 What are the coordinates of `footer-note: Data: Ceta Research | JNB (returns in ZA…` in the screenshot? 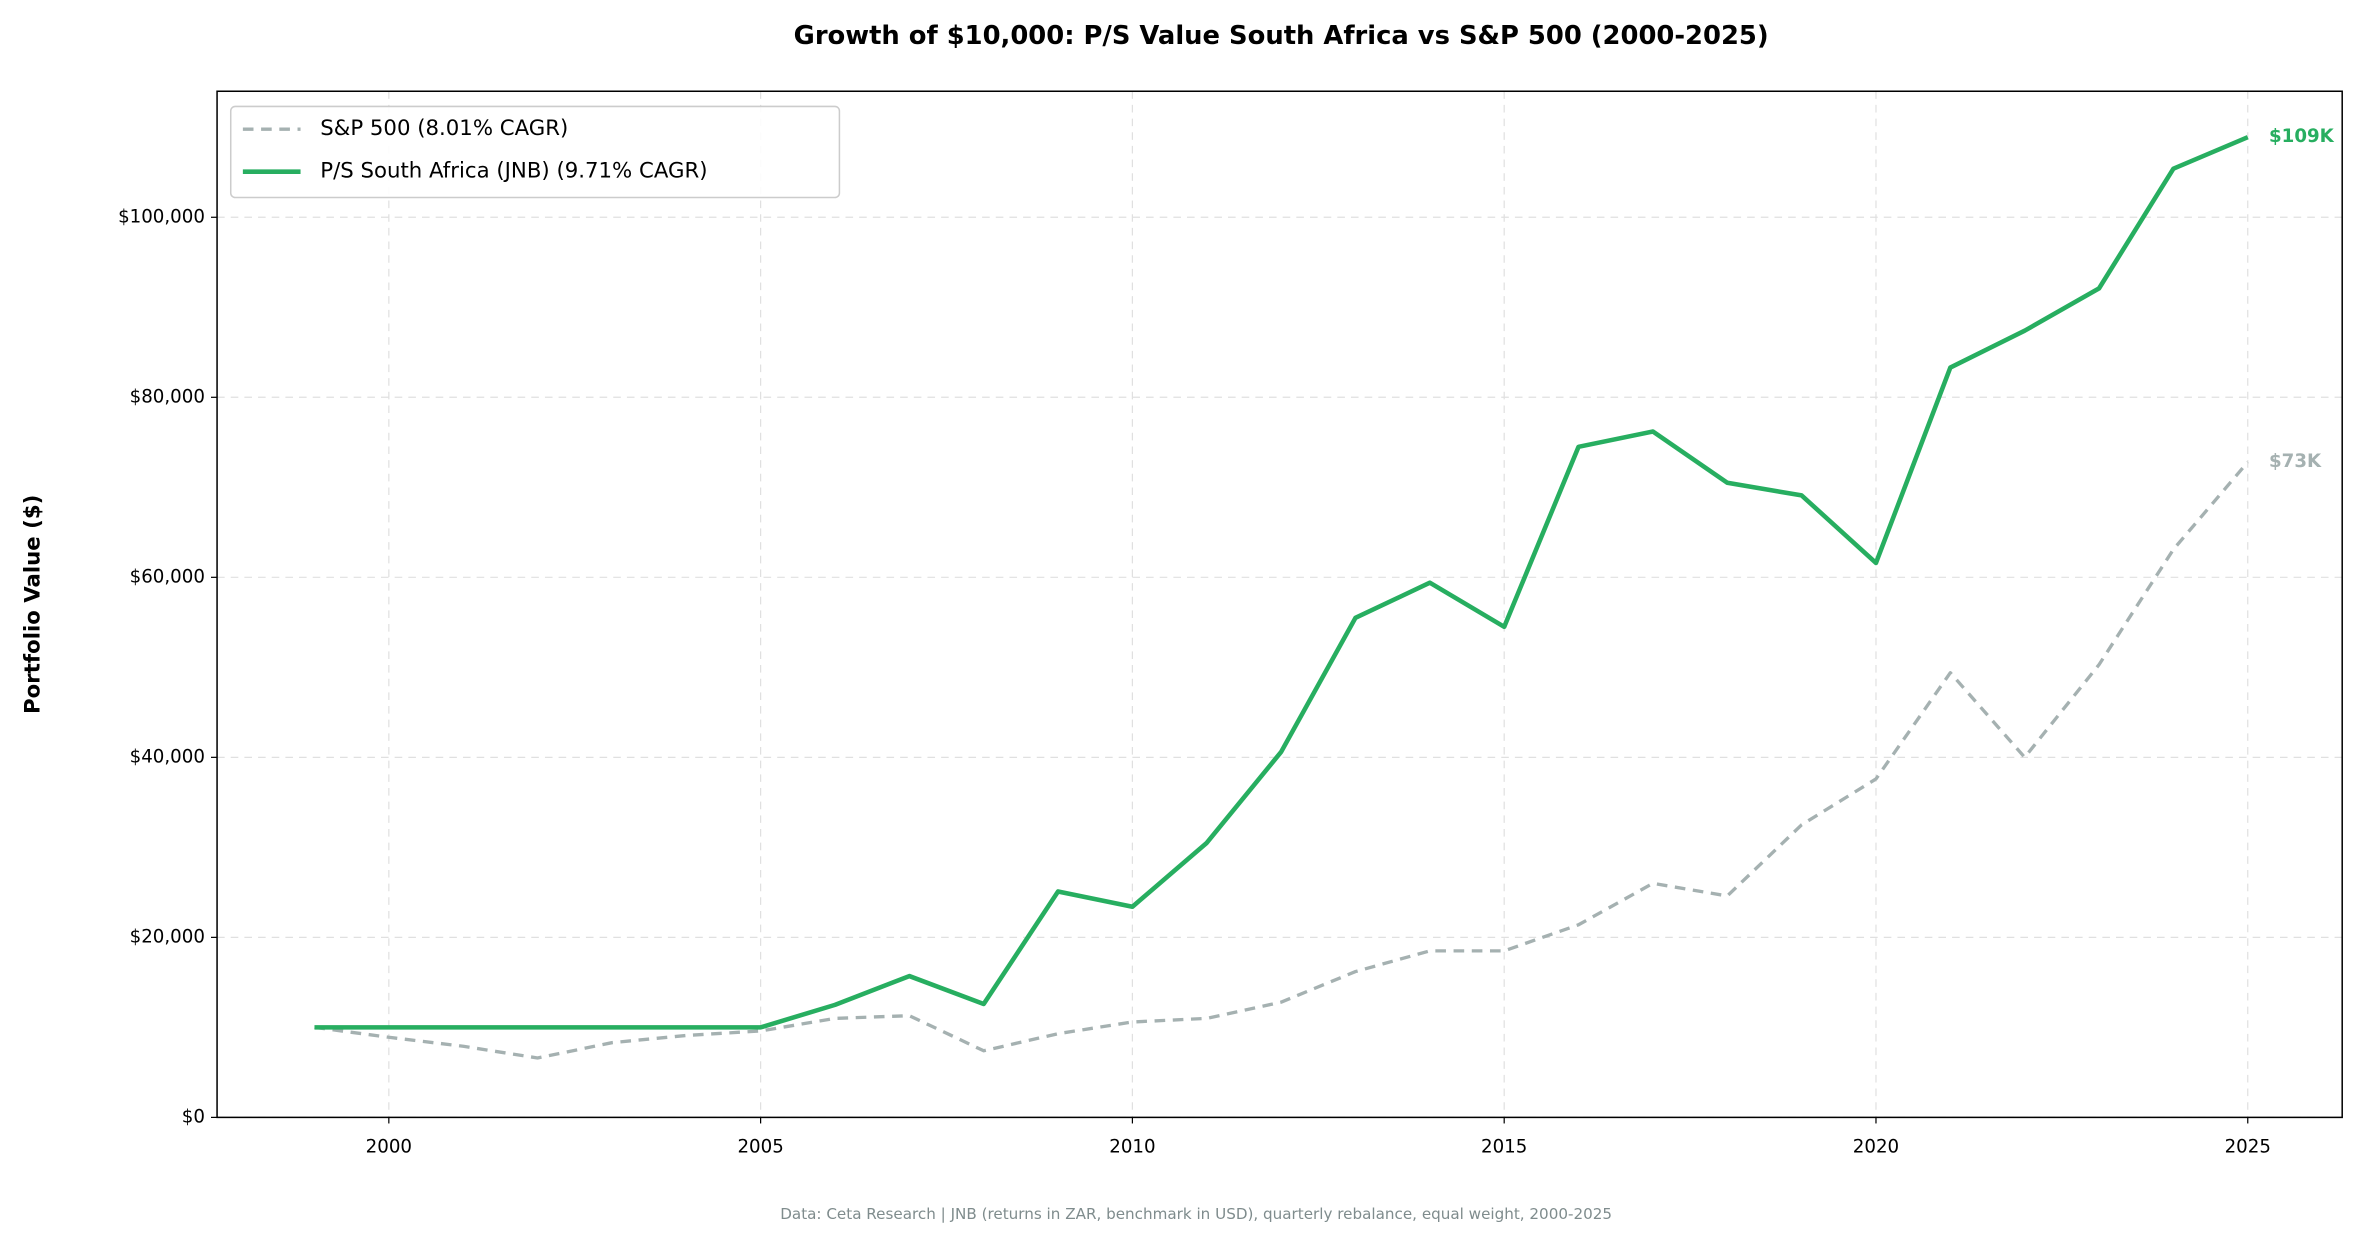 It's located at (1196, 1214).